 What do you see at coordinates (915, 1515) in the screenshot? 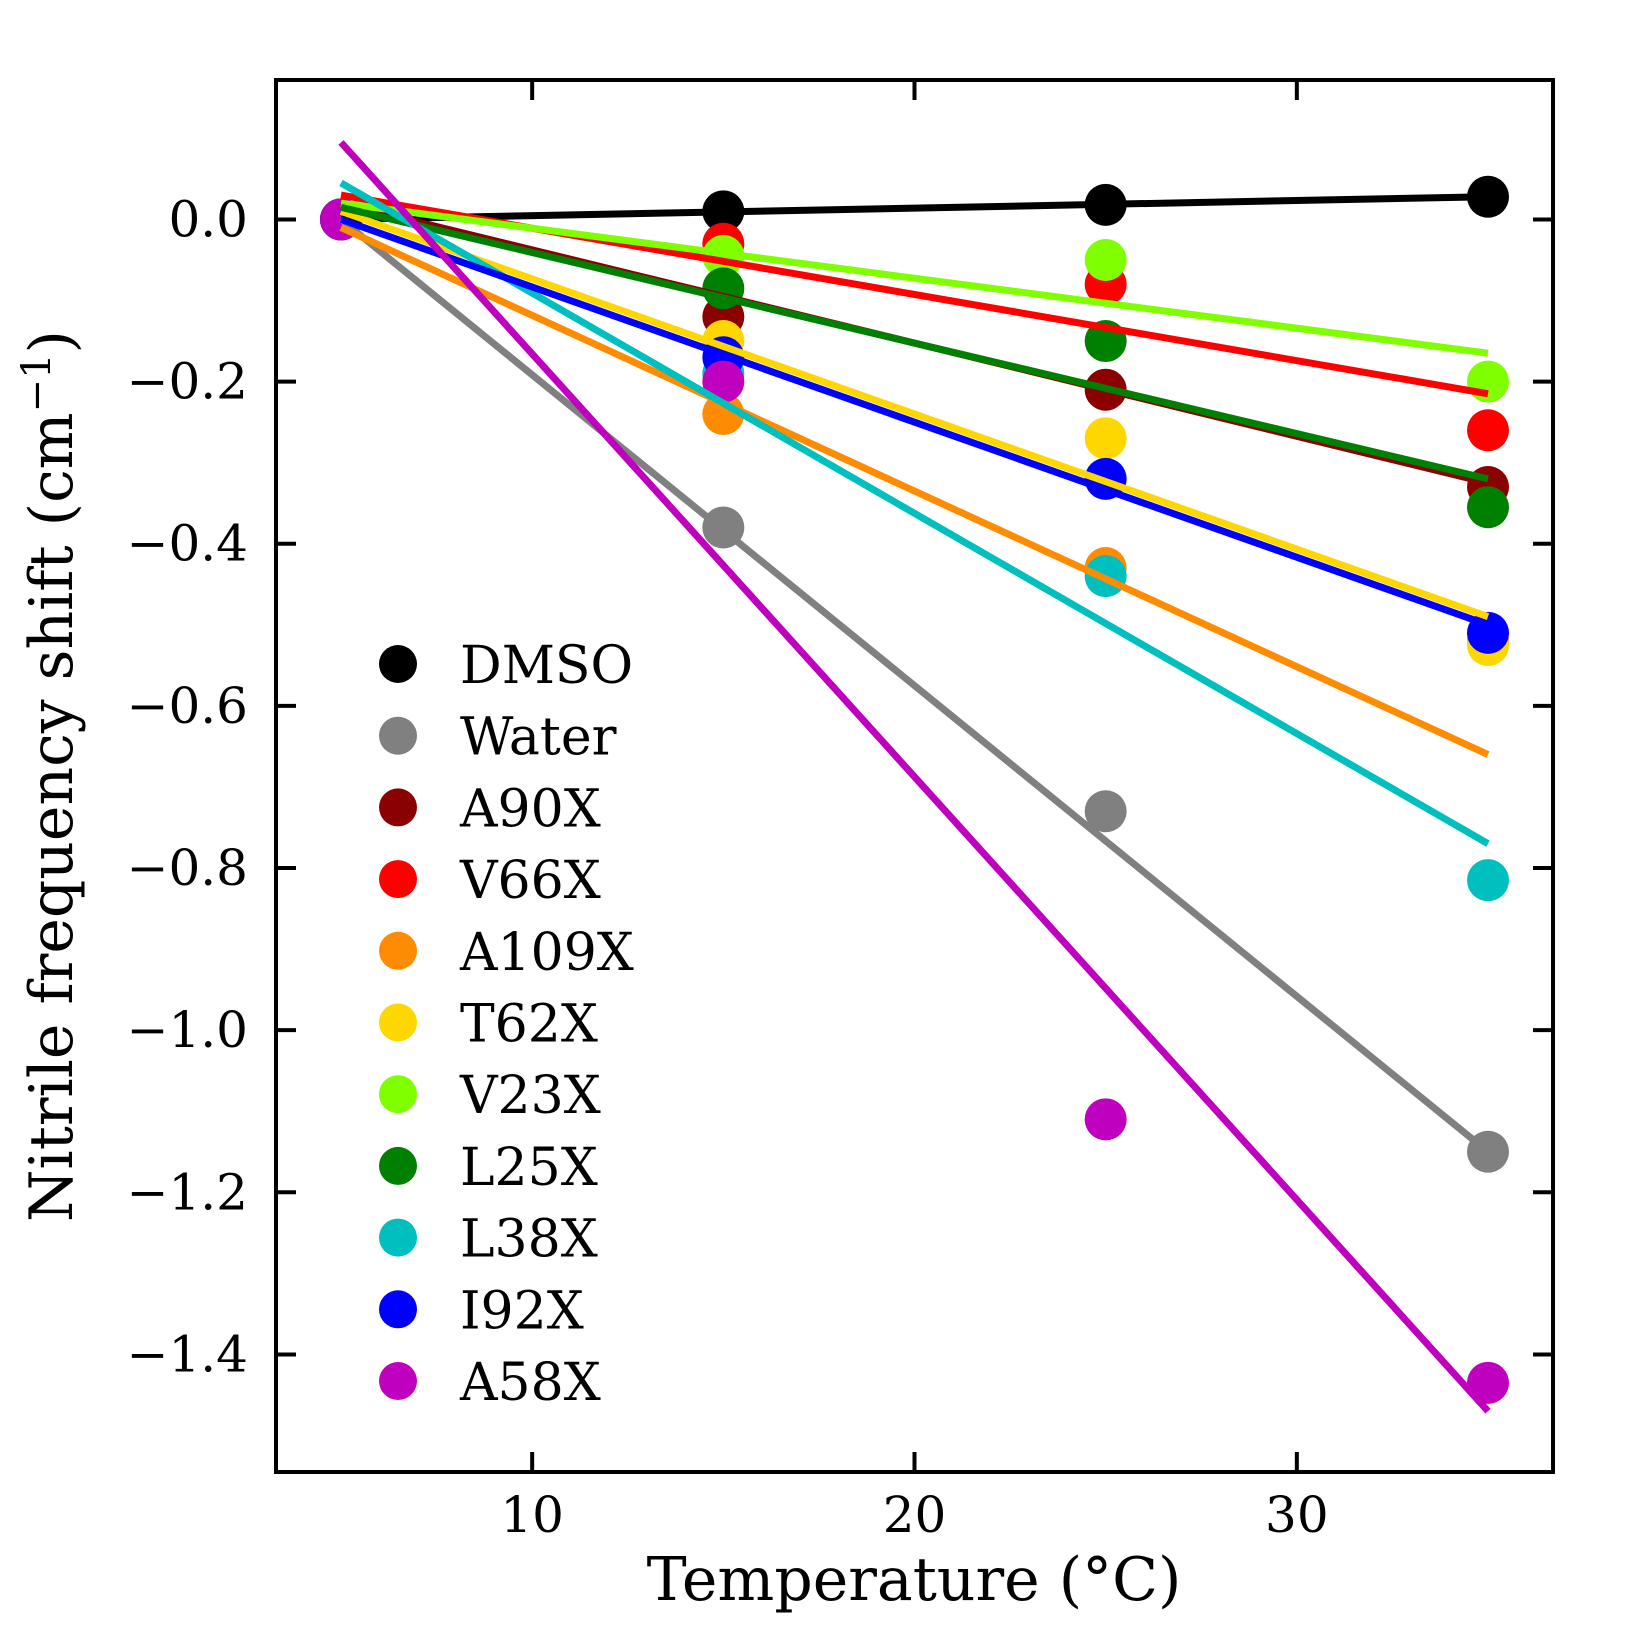
I see `x-tick-label: 20` at bounding box center [915, 1515].